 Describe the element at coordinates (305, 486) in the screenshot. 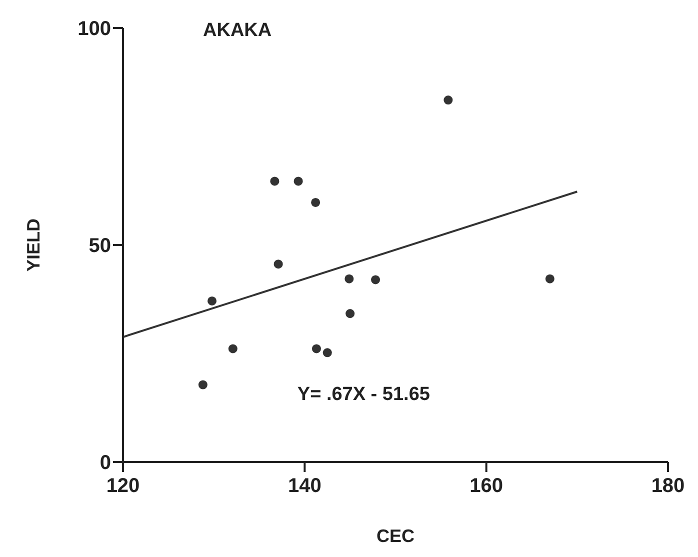

I see `x-tick-label: 140` at that location.